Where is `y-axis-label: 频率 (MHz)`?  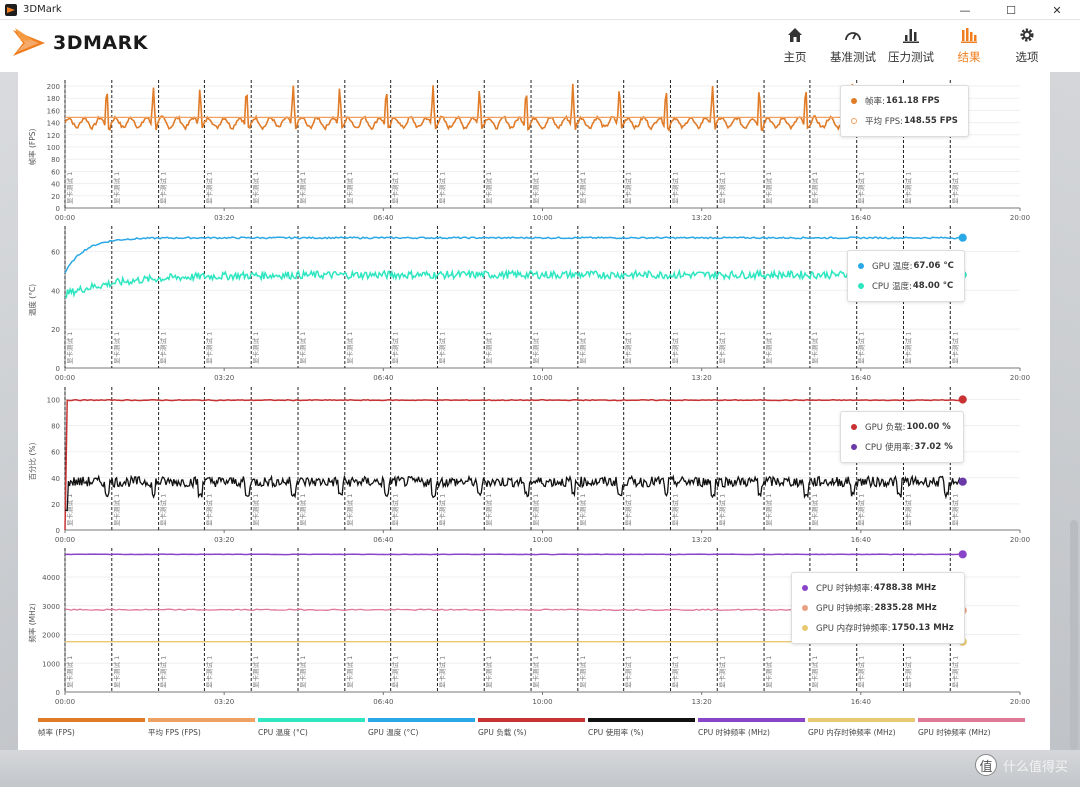 y-axis-label: 频率 (MHz) is located at coordinates (32, 622).